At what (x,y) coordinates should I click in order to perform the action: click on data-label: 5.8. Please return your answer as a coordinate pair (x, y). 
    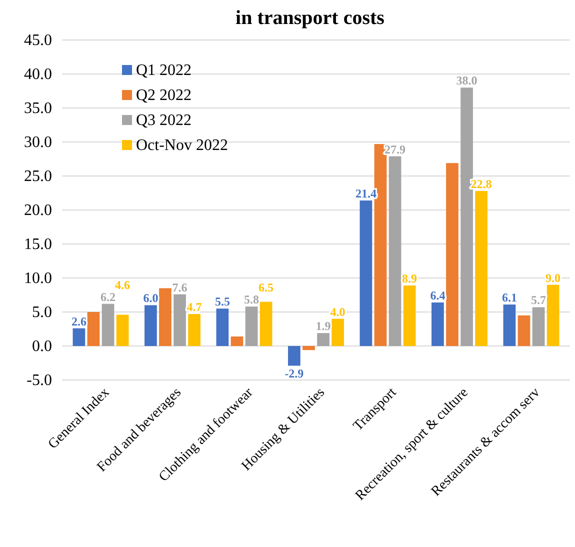
    Looking at the image, I should click on (252, 299).